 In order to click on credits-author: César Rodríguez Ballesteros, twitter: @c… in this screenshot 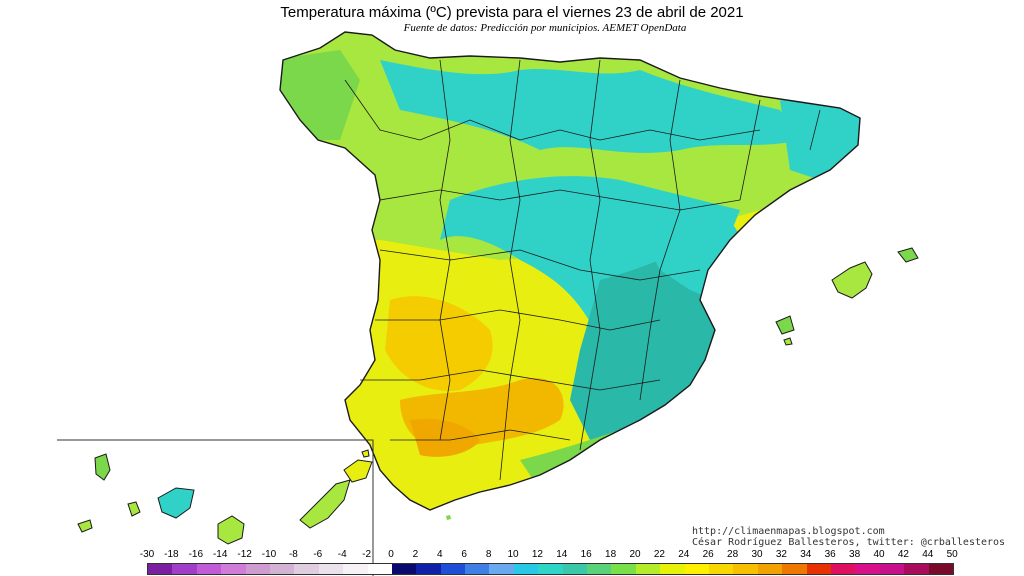, I will do `click(849, 542)`.